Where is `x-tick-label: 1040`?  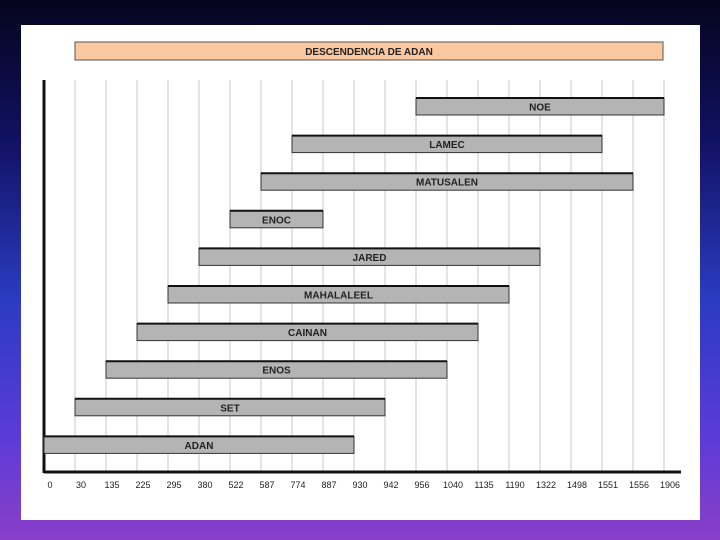
x-tick-label: 1040 is located at coordinates (453, 485).